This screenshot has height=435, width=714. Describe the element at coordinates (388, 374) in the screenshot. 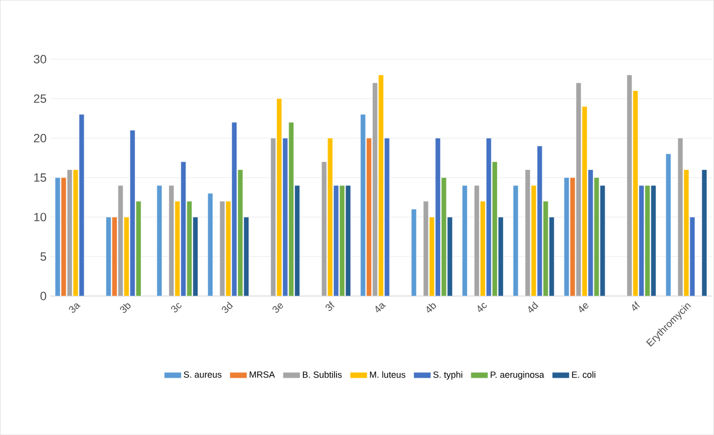

I see `legend-label: M. luteus` at that location.